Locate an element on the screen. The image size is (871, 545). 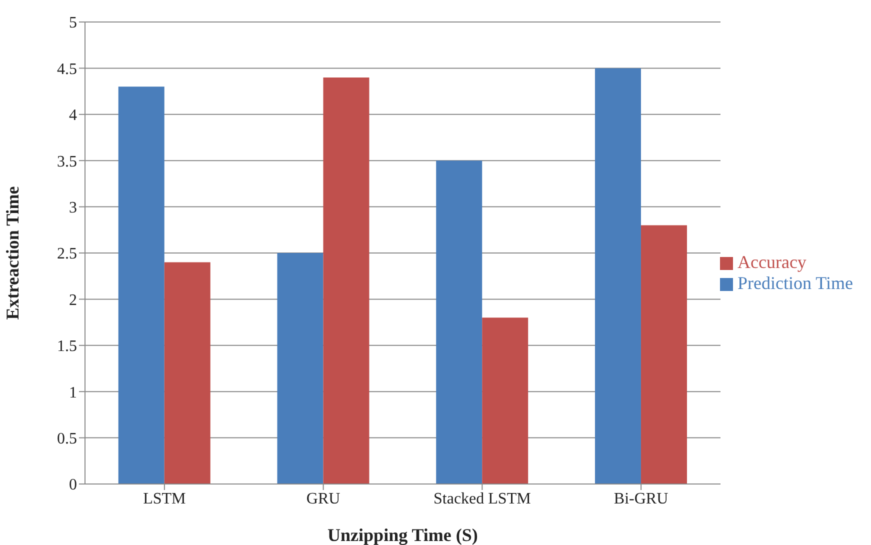
y-tick-label: 4 is located at coordinates (73, 115).